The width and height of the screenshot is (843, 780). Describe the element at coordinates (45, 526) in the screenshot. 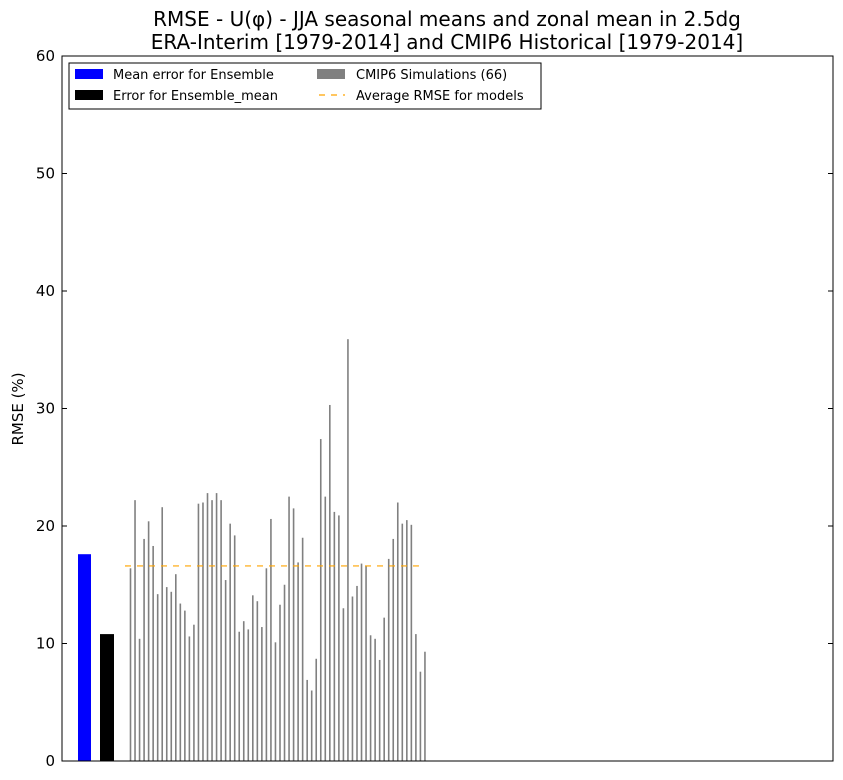

I see `y-tick-label: 20` at that location.